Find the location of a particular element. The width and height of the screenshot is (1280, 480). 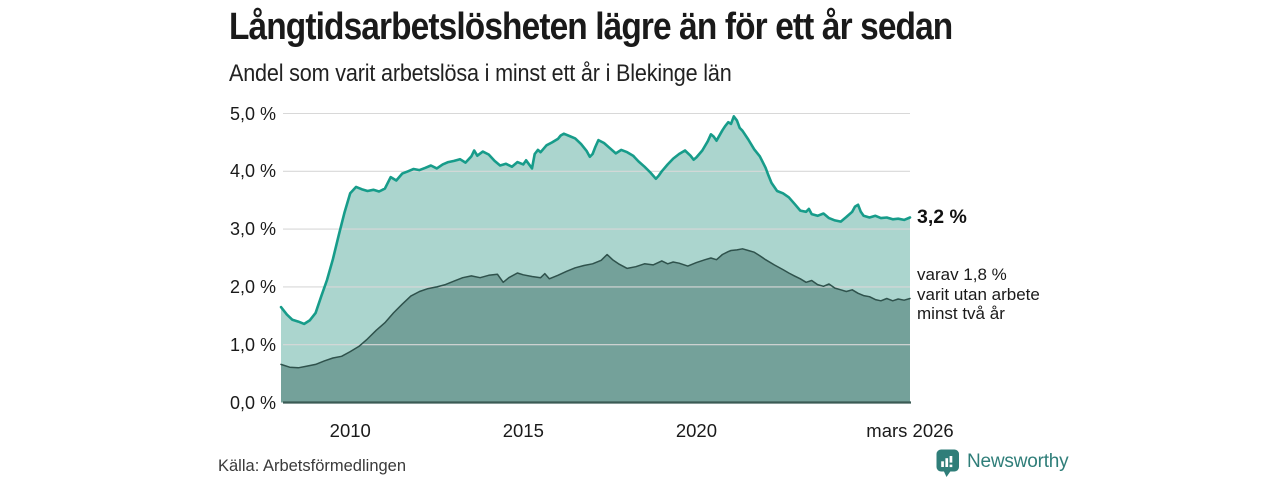

newsworthy-wordmark: Newsworthy is located at coordinates (1018, 461).